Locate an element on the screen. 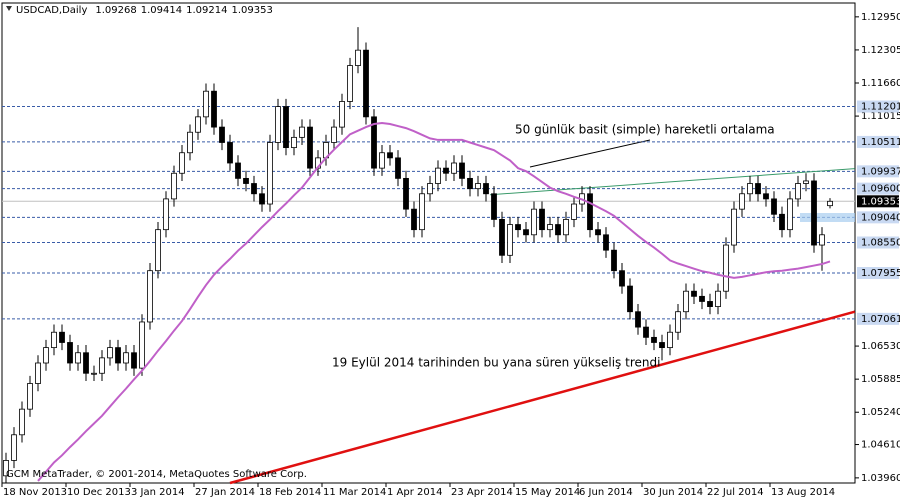  y-tick-label: 1.11015 is located at coordinates (880, 116).